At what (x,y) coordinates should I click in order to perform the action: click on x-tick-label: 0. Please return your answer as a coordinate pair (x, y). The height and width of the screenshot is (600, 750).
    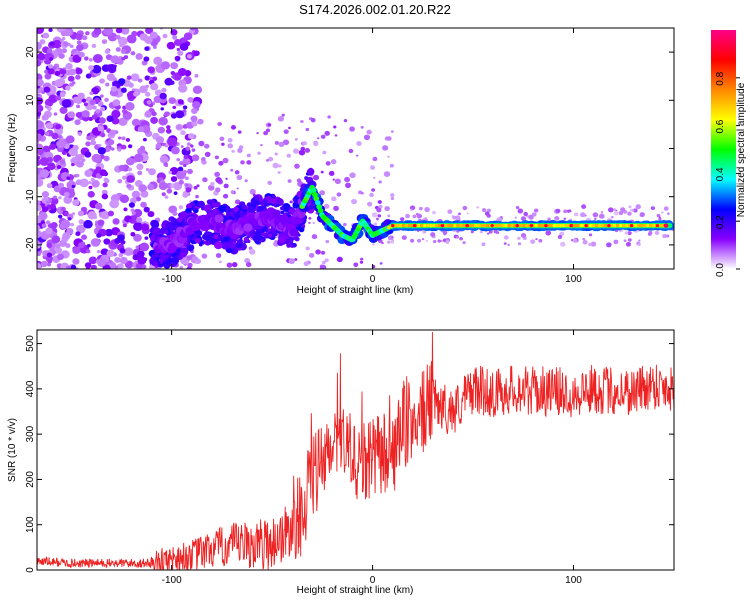
    Looking at the image, I should click on (373, 279).